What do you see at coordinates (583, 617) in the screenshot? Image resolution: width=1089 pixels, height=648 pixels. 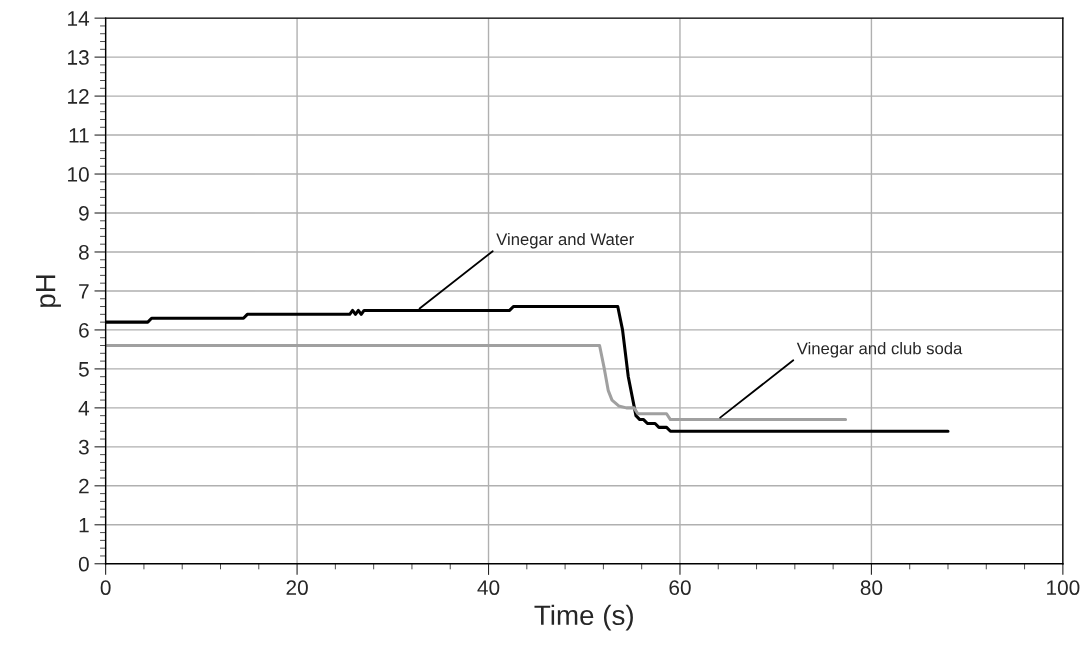 I see `x-axis-title: Time (s)` at bounding box center [583, 617].